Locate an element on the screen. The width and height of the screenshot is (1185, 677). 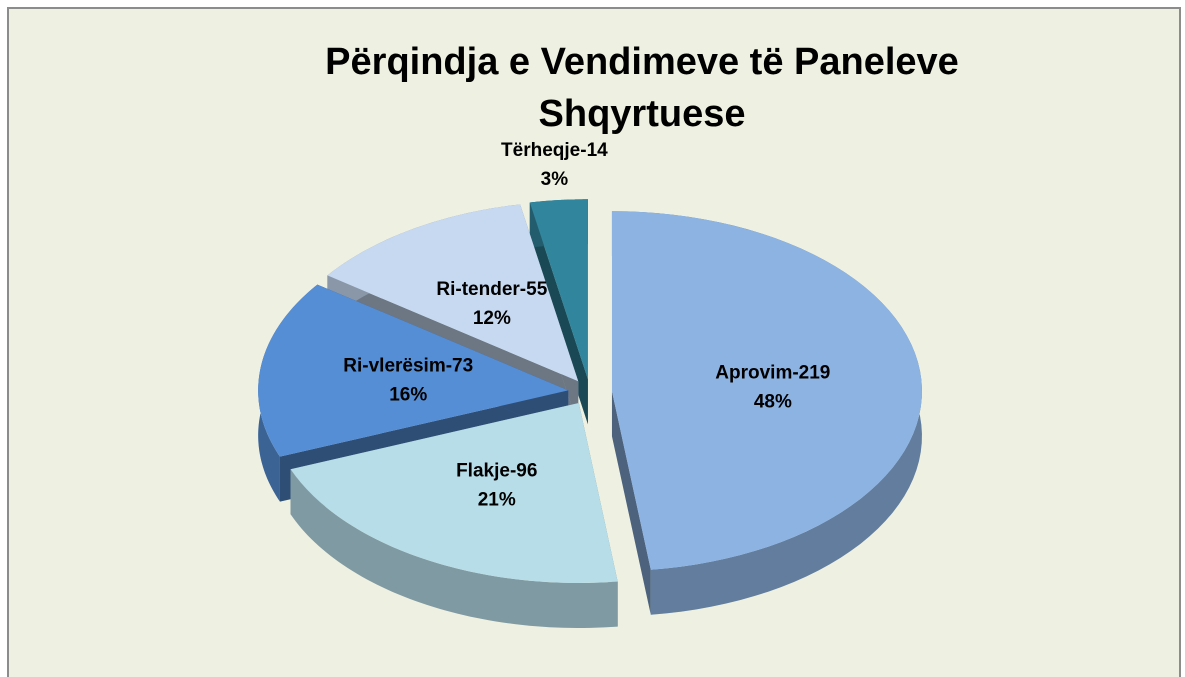
slice-wall is located at coordinates (454, 548).